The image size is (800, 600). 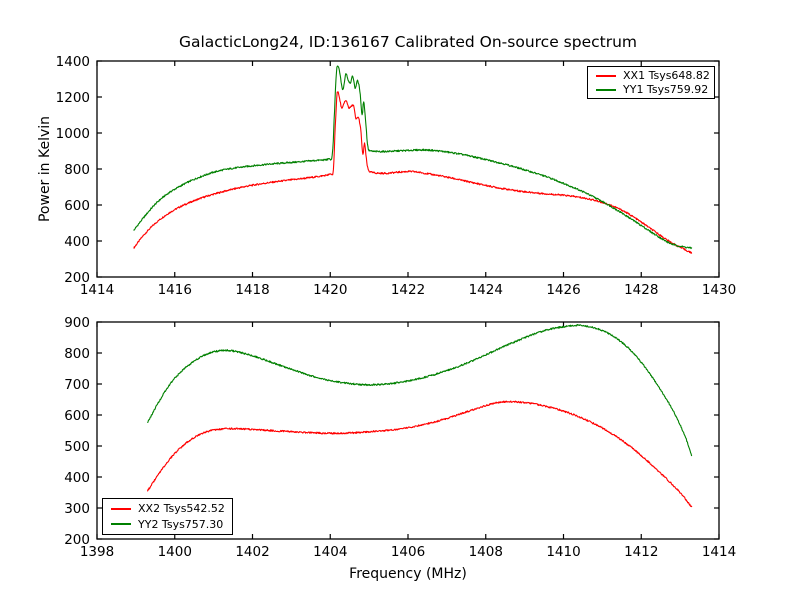 I want to click on legend-label-xx2: XX2 Tsys542.52, so click(x=181, y=509).